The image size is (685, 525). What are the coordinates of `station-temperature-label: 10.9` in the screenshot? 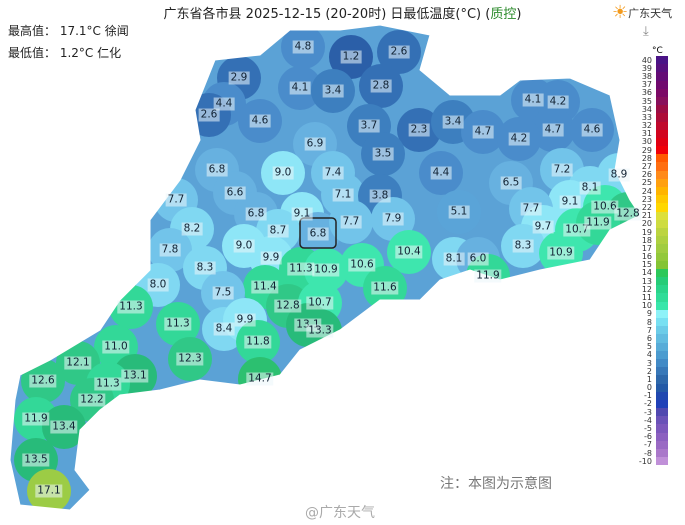 It's located at (326, 270).